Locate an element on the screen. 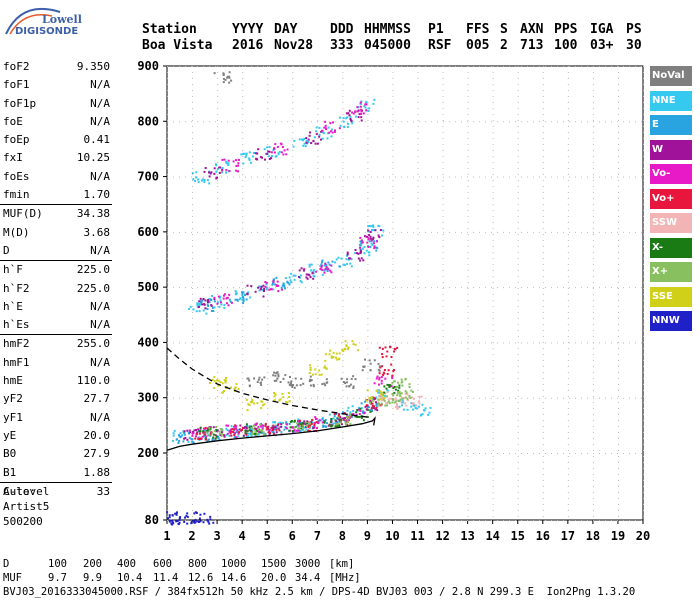 This screenshot has width=700, height=600. series-noval-point is located at coordinates (257, 382).